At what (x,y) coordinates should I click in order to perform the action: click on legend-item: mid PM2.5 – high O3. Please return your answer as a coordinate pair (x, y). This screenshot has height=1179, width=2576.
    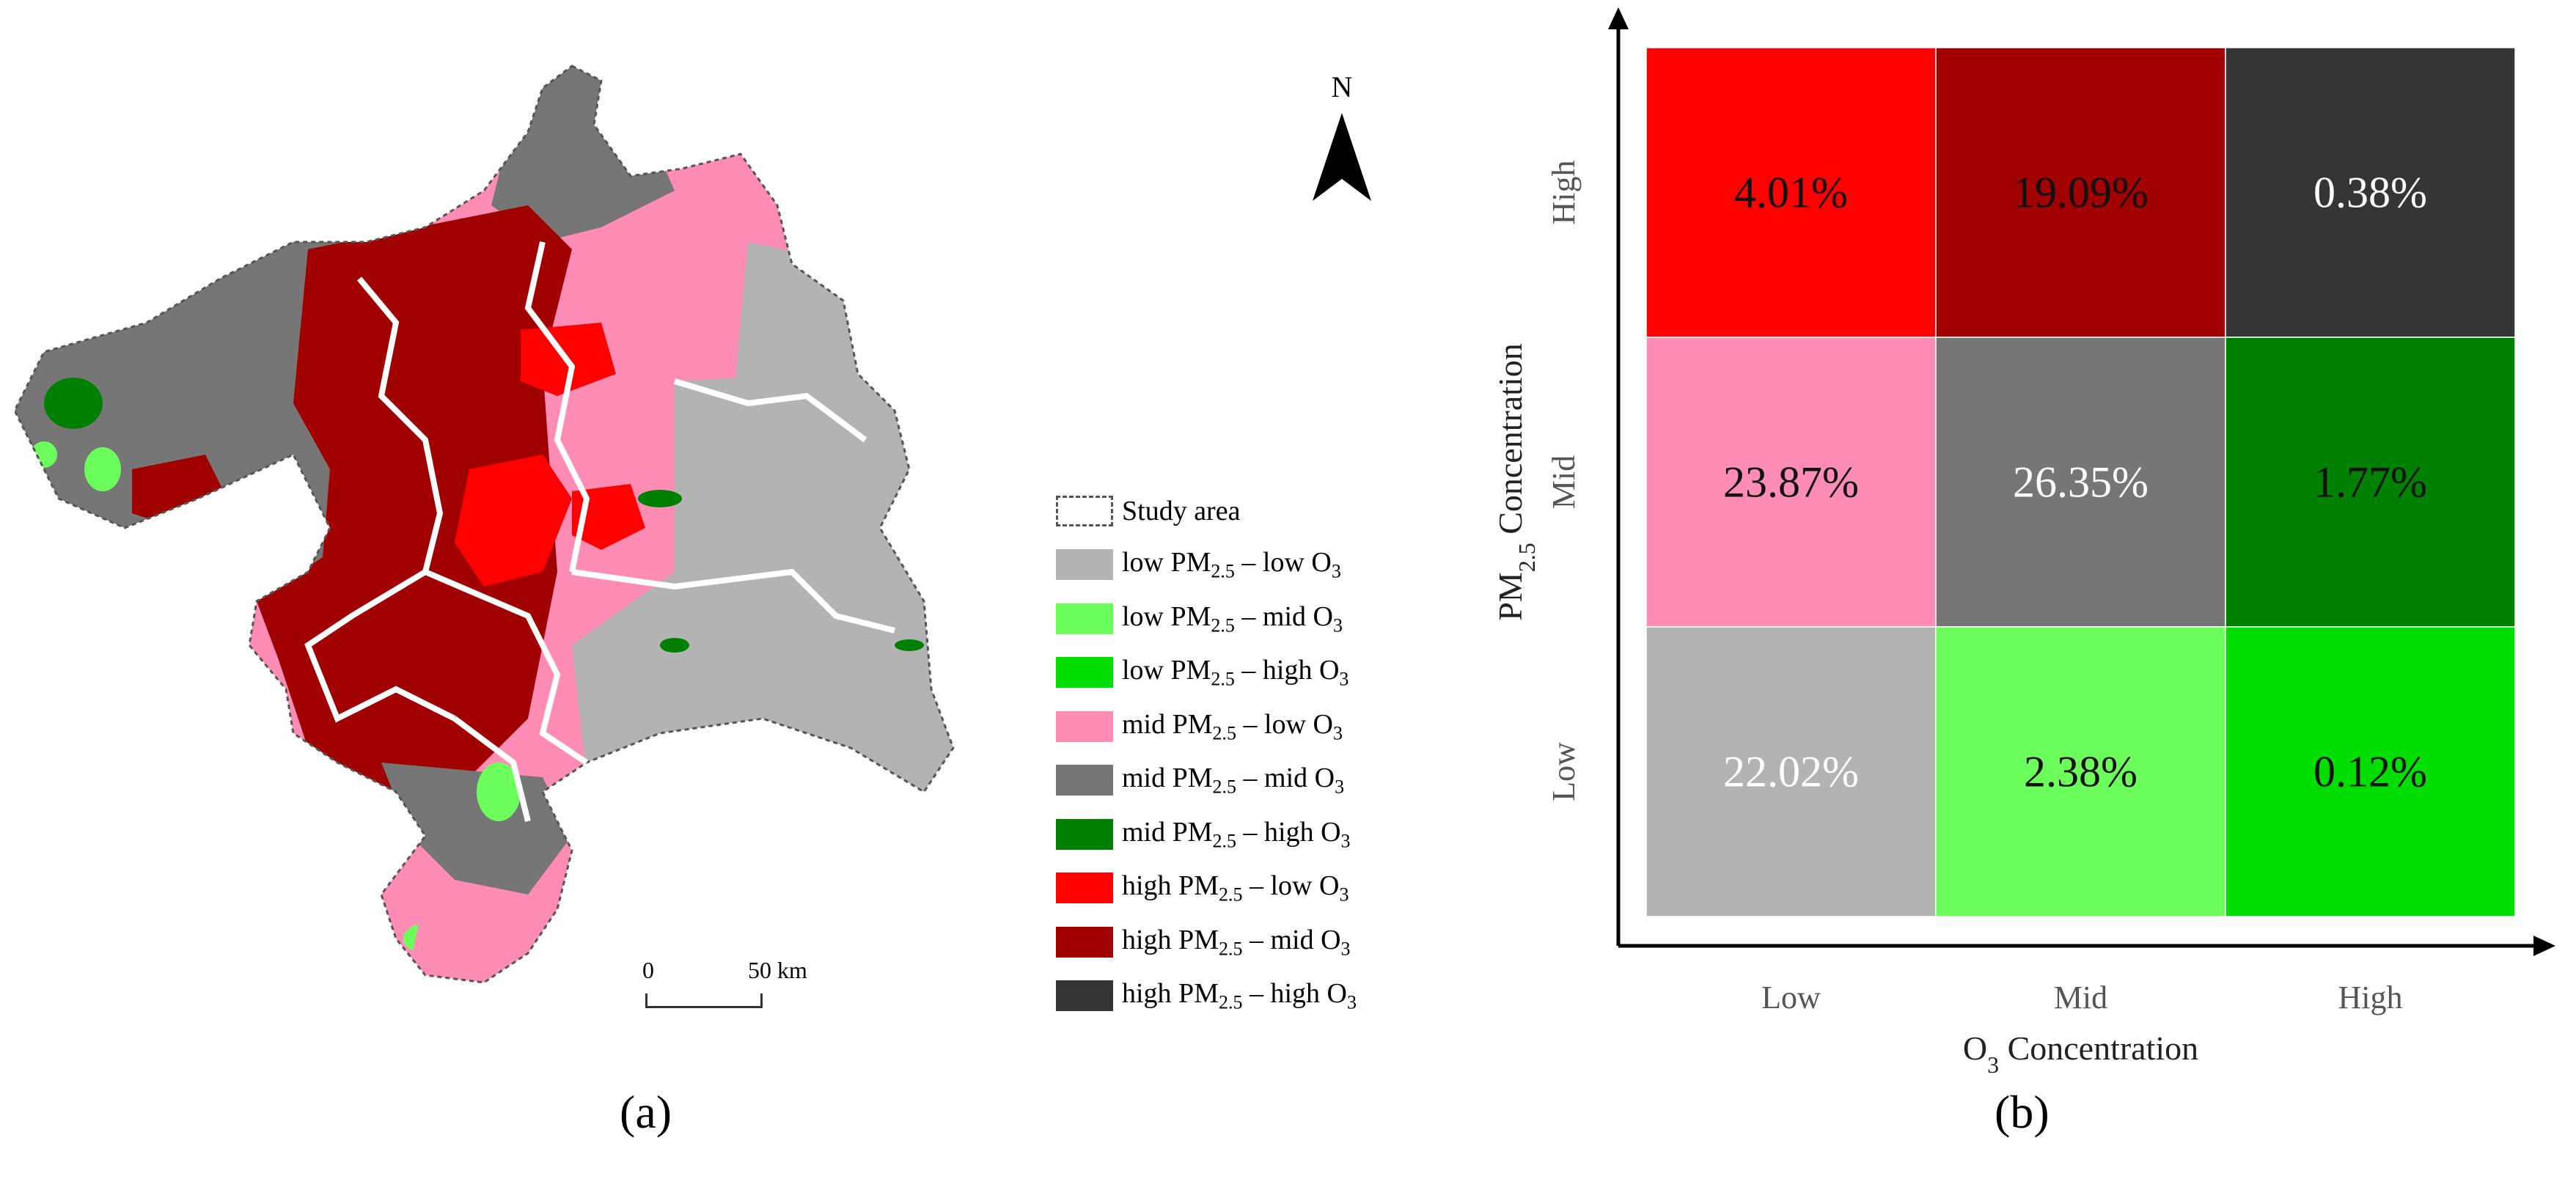
    Looking at the image, I should click on (1206, 834).